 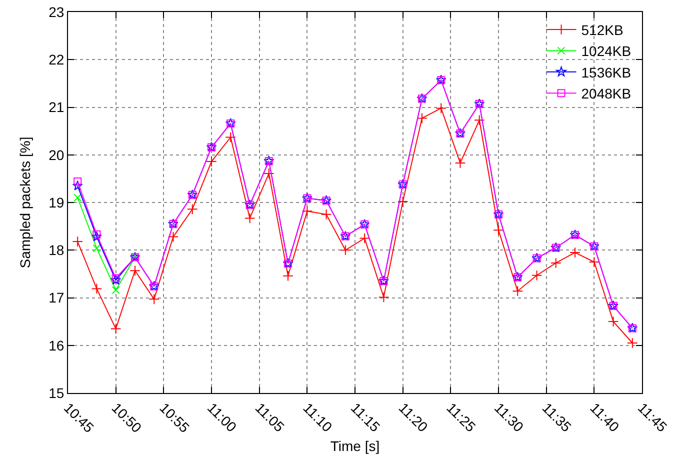 What do you see at coordinates (56, 345) in the screenshot?
I see `y-tick-label: 16` at bounding box center [56, 345].